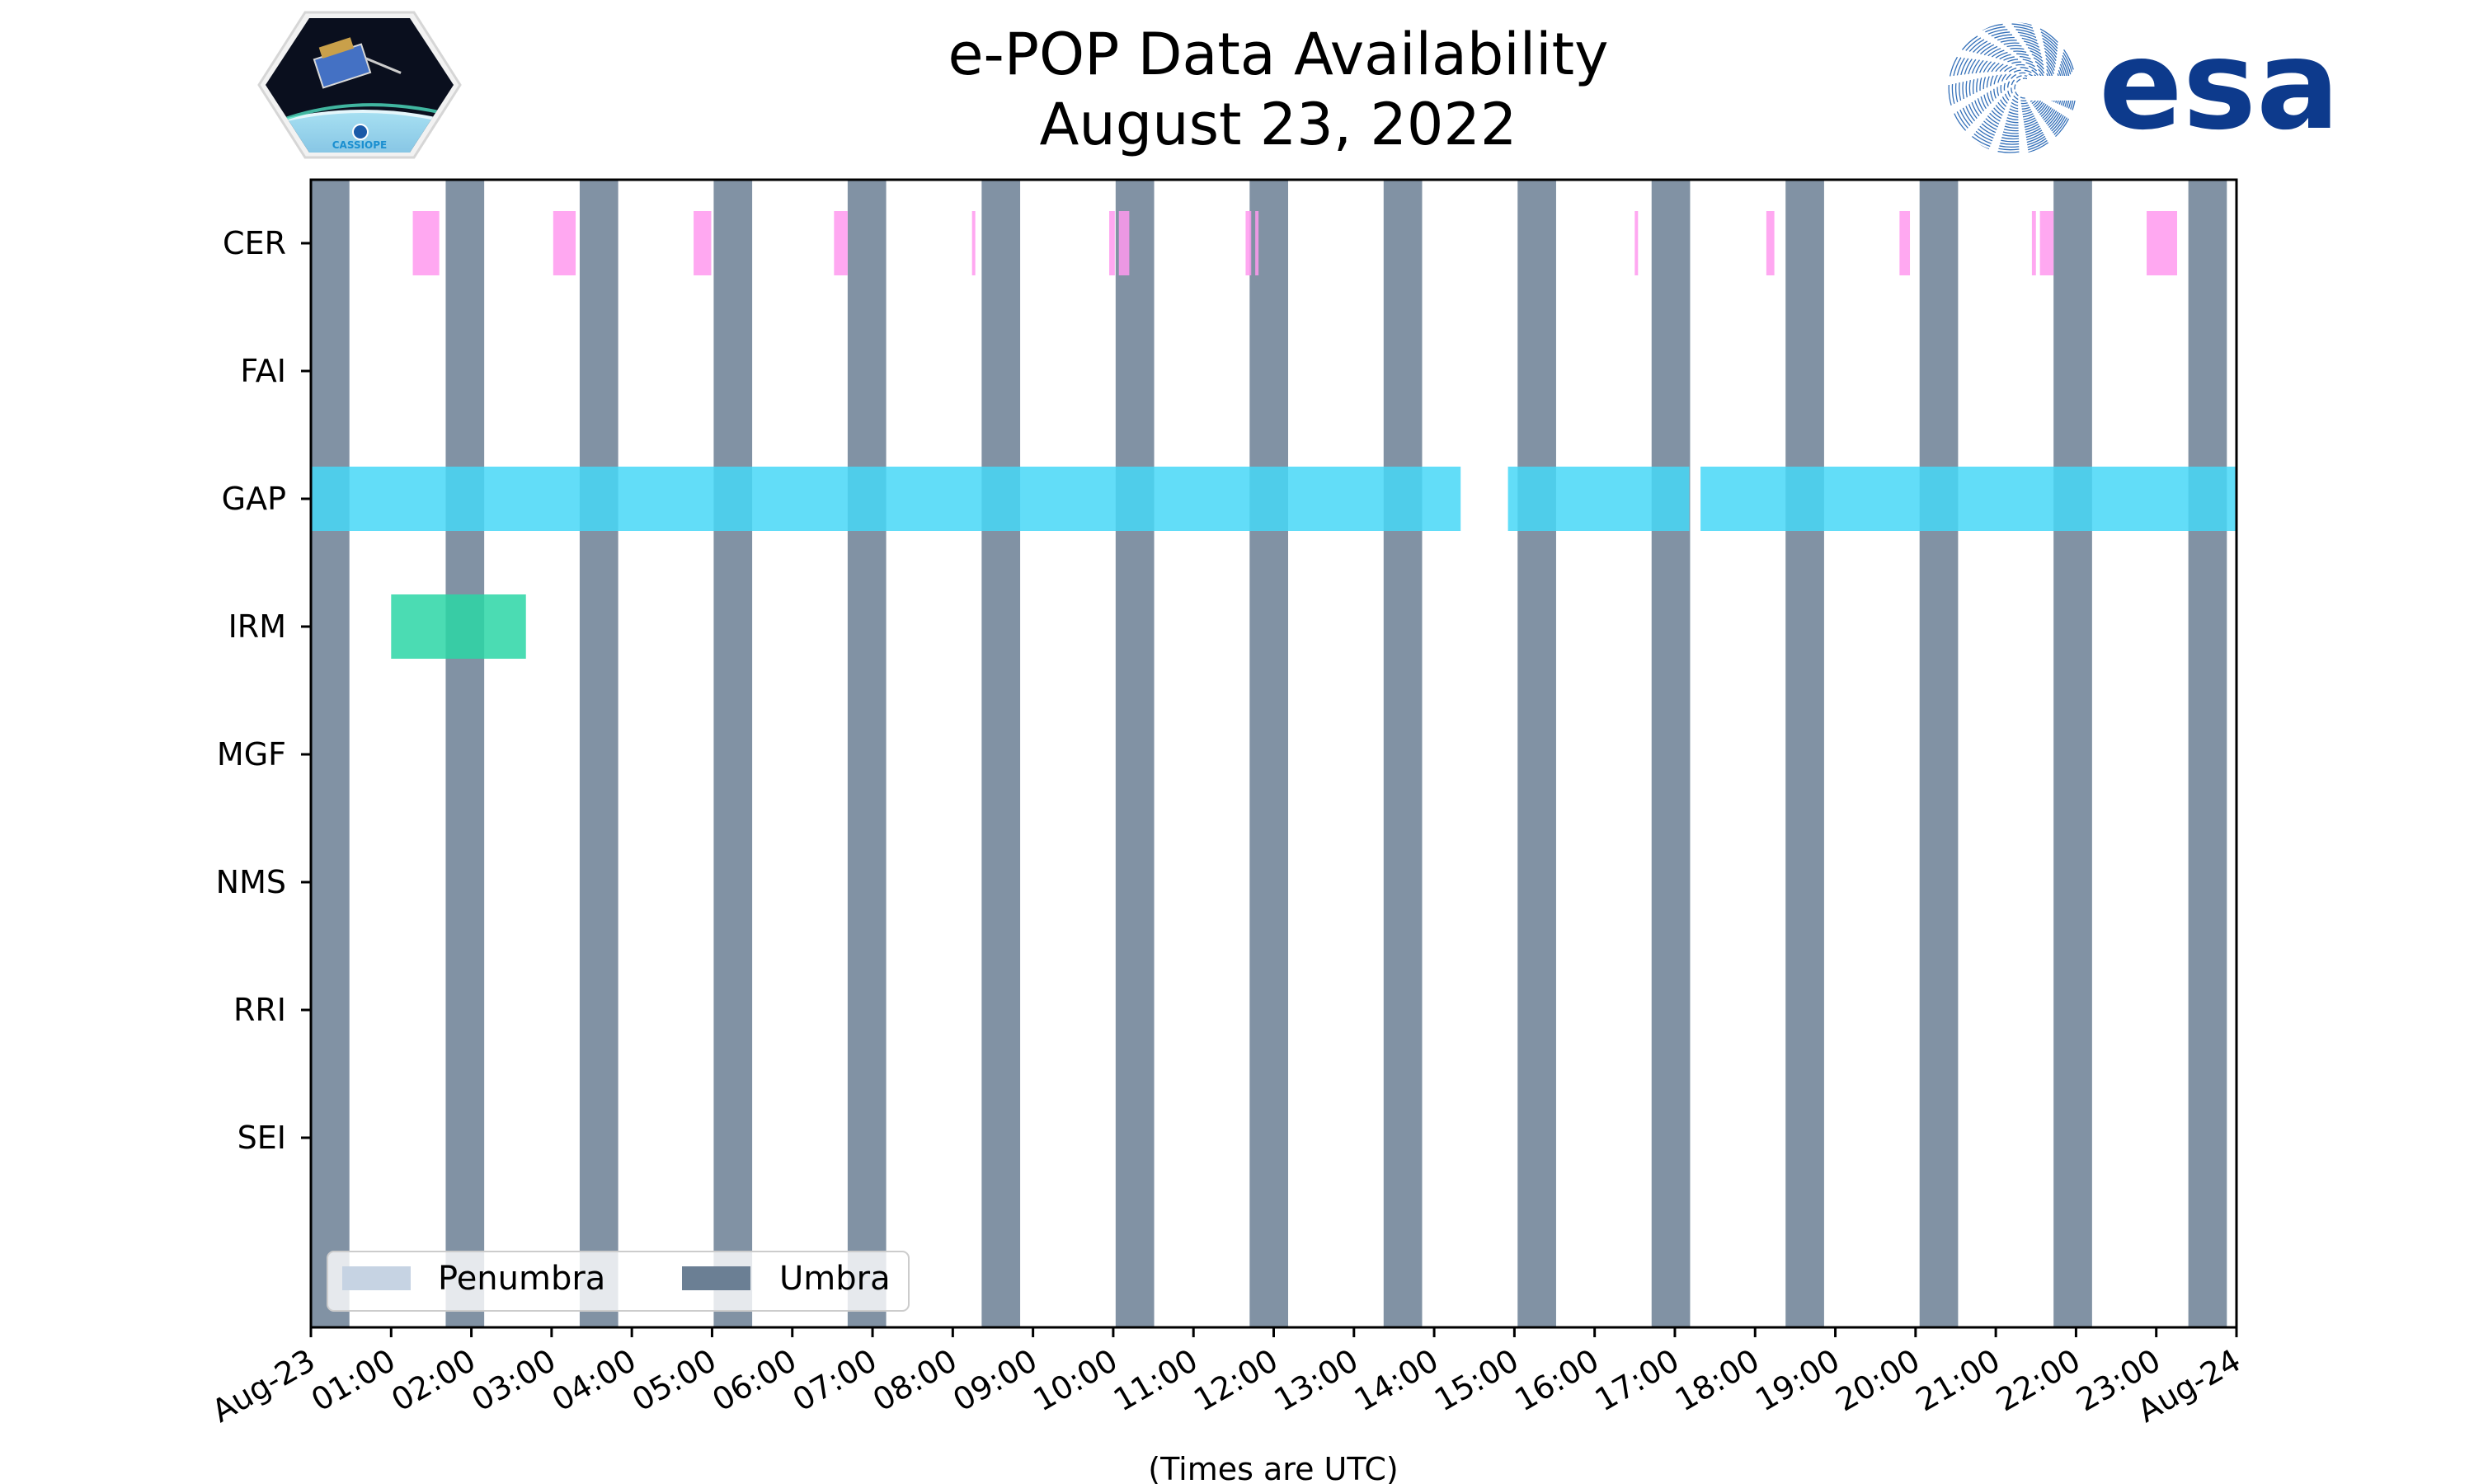  What do you see at coordinates (594, 1380) in the screenshot?
I see `x-tick-label: 04:00` at bounding box center [594, 1380].